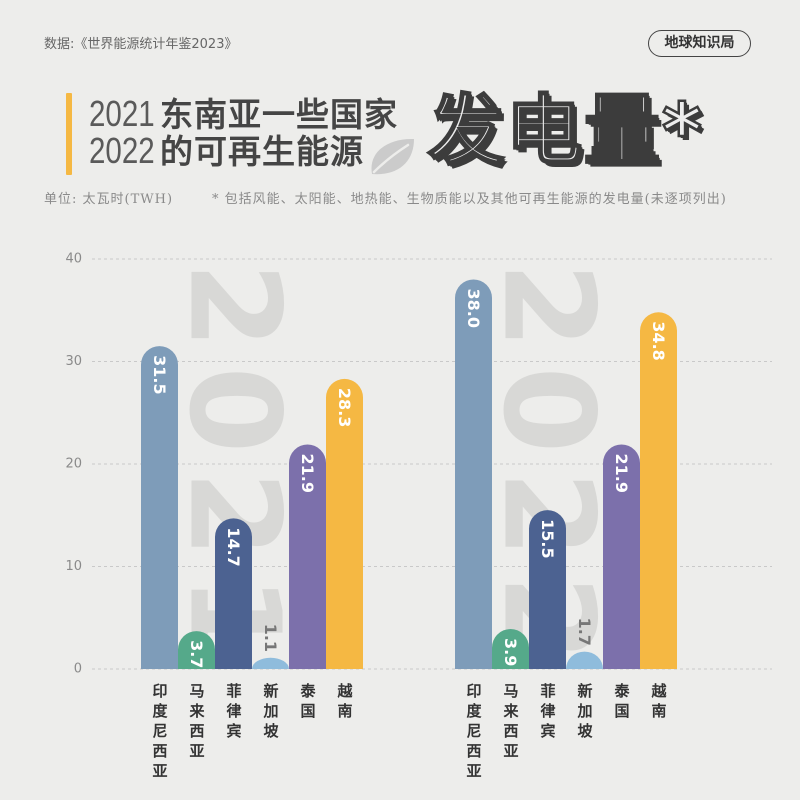  Describe the element at coordinates (621, 473) in the screenshot. I see `value-label-2022-thailand: 21.9` at that location.